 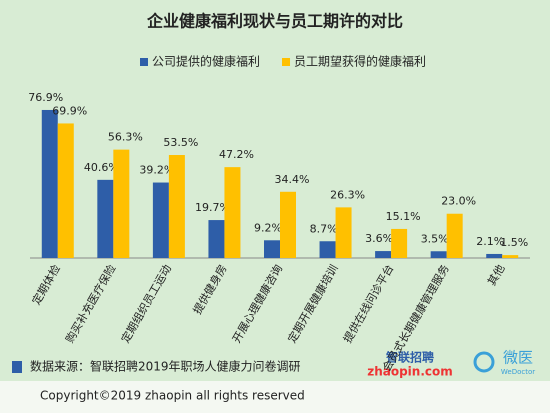 I want to click on data-label: 26.3%, so click(x=347, y=194).